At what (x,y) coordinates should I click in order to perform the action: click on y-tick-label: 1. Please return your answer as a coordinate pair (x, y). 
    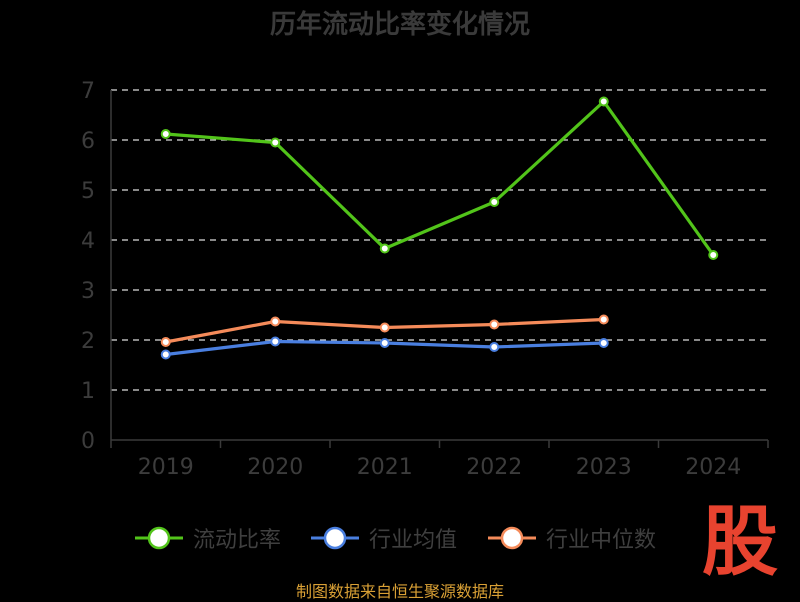
    Looking at the image, I should click on (88, 391).